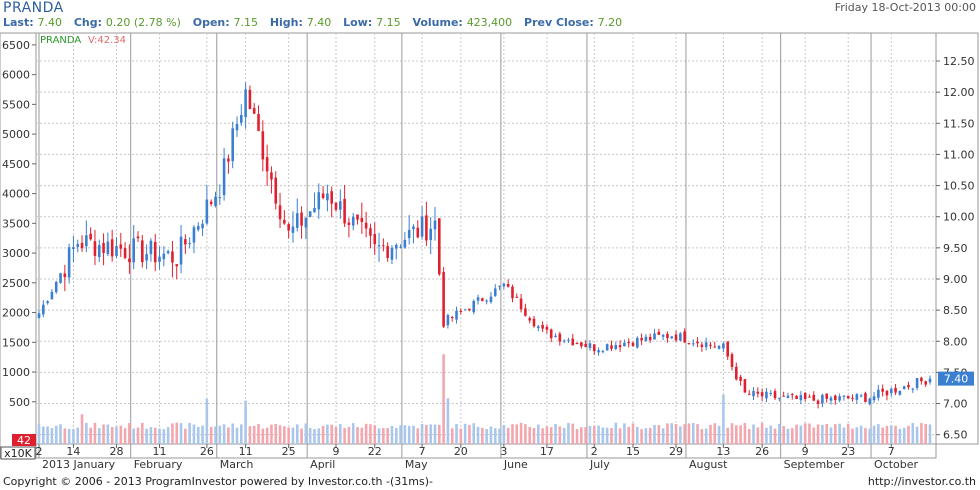  Describe the element at coordinates (955, 341) in the screenshot. I see `price-tick-label: 8.00` at that location.